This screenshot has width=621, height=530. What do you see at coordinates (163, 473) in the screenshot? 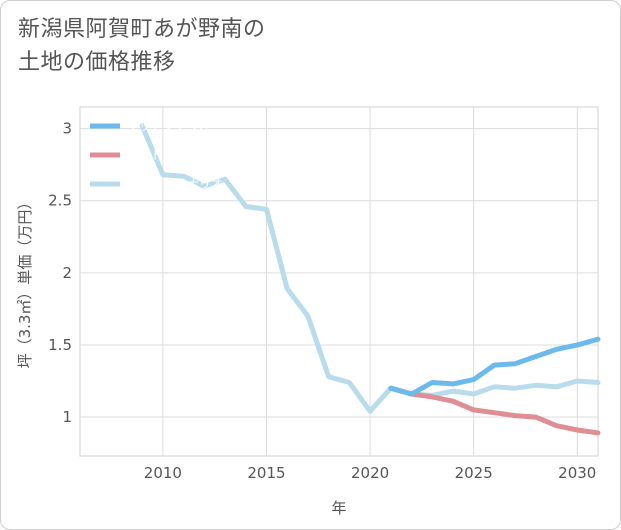
I see `x-tick-label: 2010` at bounding box center [163, 473].